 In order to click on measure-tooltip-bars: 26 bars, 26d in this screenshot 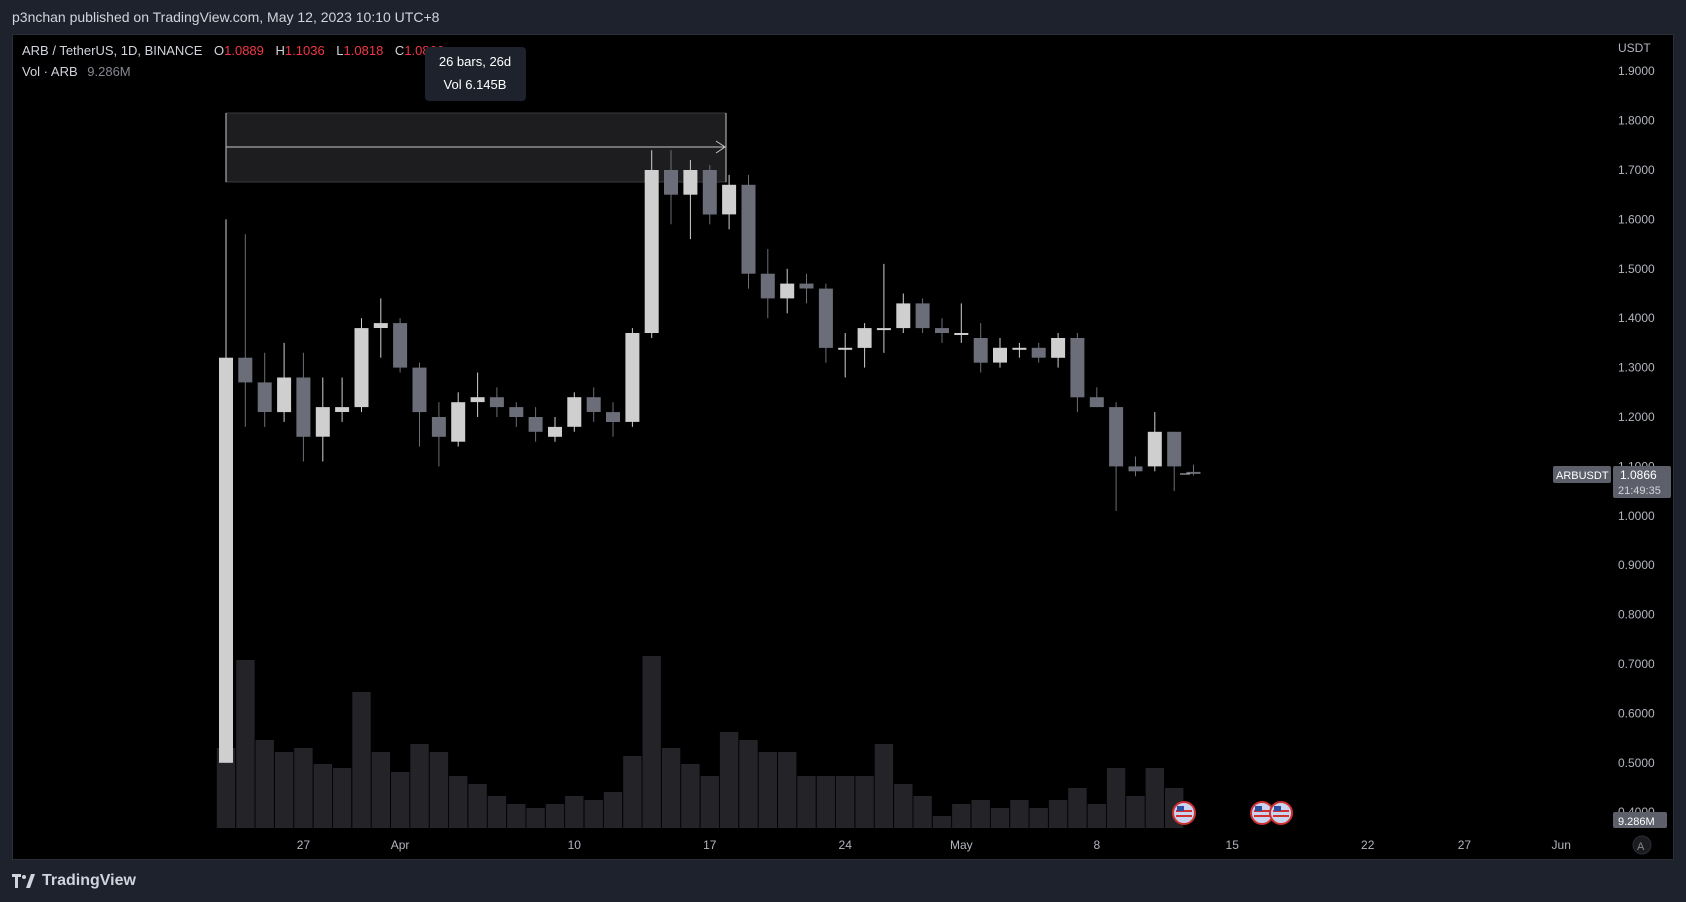, I will do `click(475, 61)`.